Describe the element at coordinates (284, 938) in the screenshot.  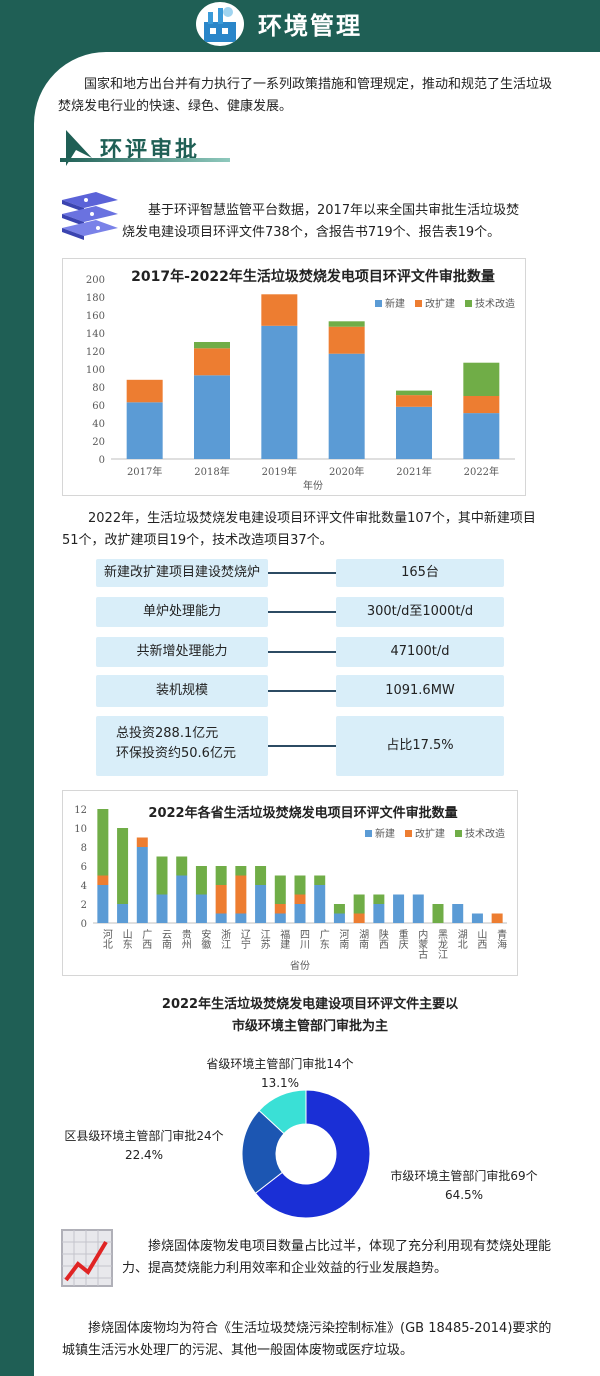
I see `x-tick-label: 福建` at that location.